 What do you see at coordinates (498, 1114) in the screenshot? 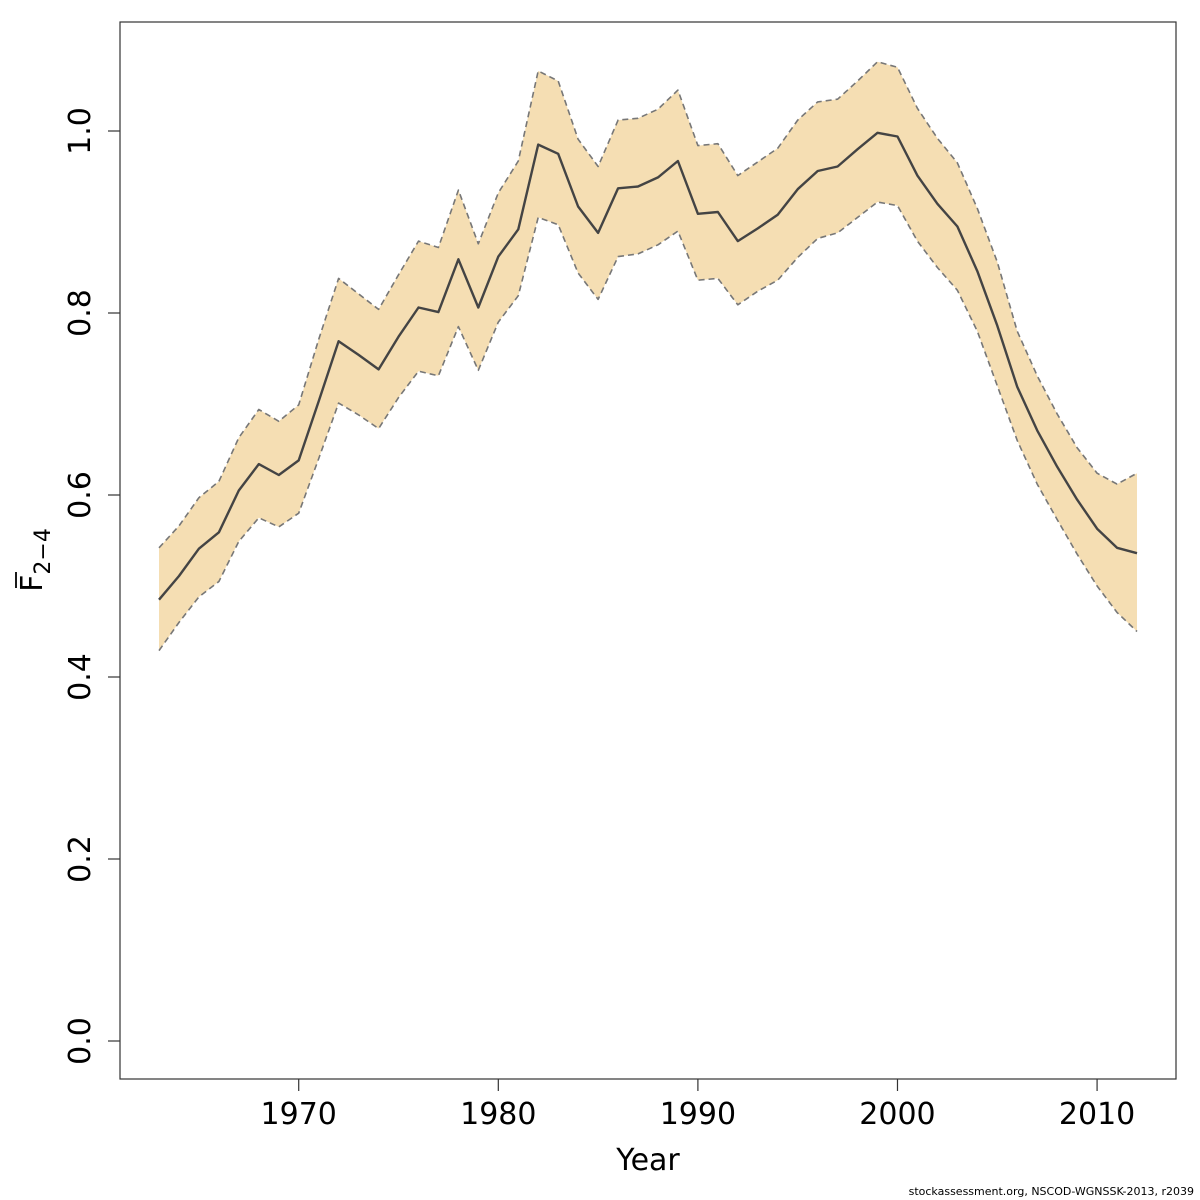
I see `x-tick-label: 1980` at bounding box center [498, 1114].